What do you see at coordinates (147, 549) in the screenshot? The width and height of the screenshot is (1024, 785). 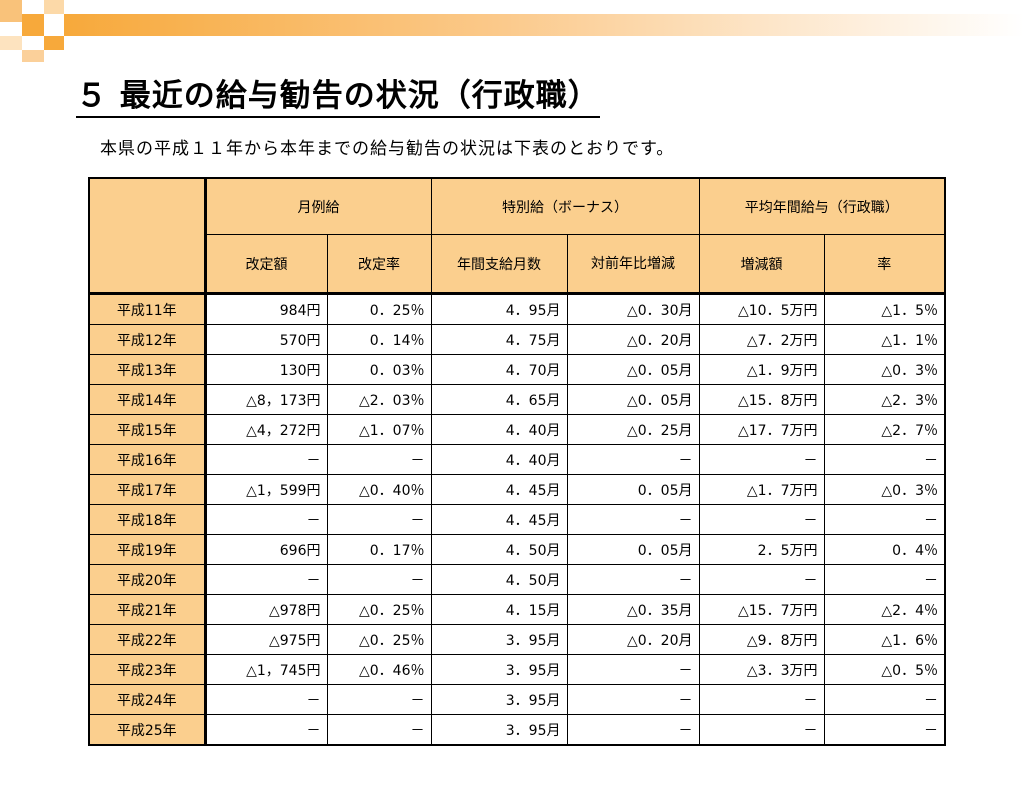 I see `row-year-label: 平成19年` at bounding box center [147, 549].